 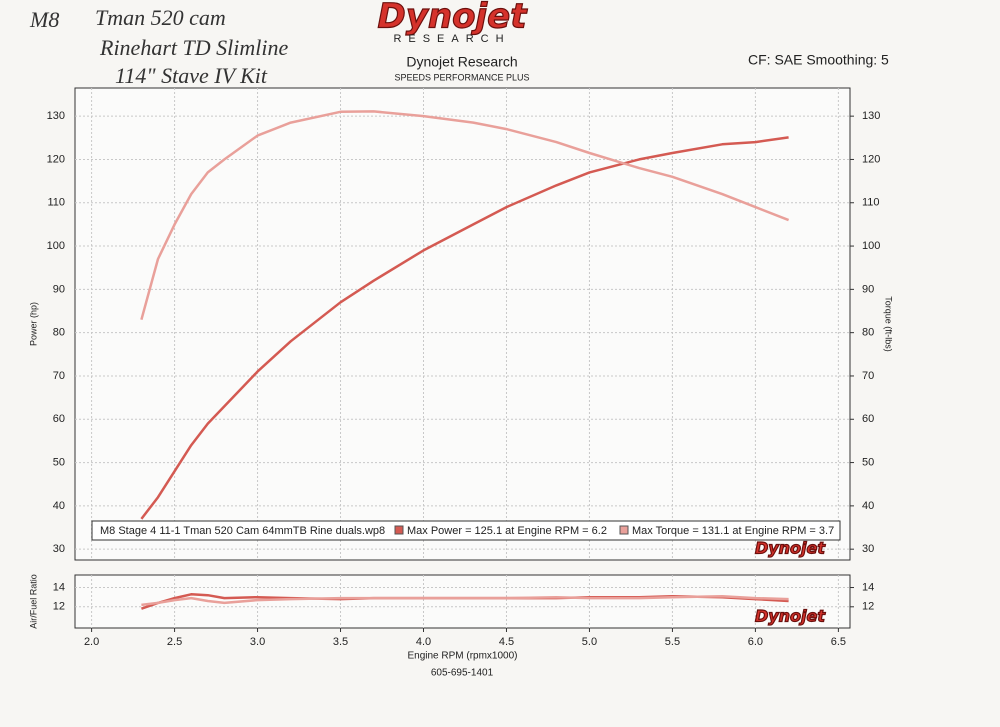 What do you see at coordinates (59, 462) in the screenshot?
I see `y-tick-label: 50` at bounding box center [59, 462].